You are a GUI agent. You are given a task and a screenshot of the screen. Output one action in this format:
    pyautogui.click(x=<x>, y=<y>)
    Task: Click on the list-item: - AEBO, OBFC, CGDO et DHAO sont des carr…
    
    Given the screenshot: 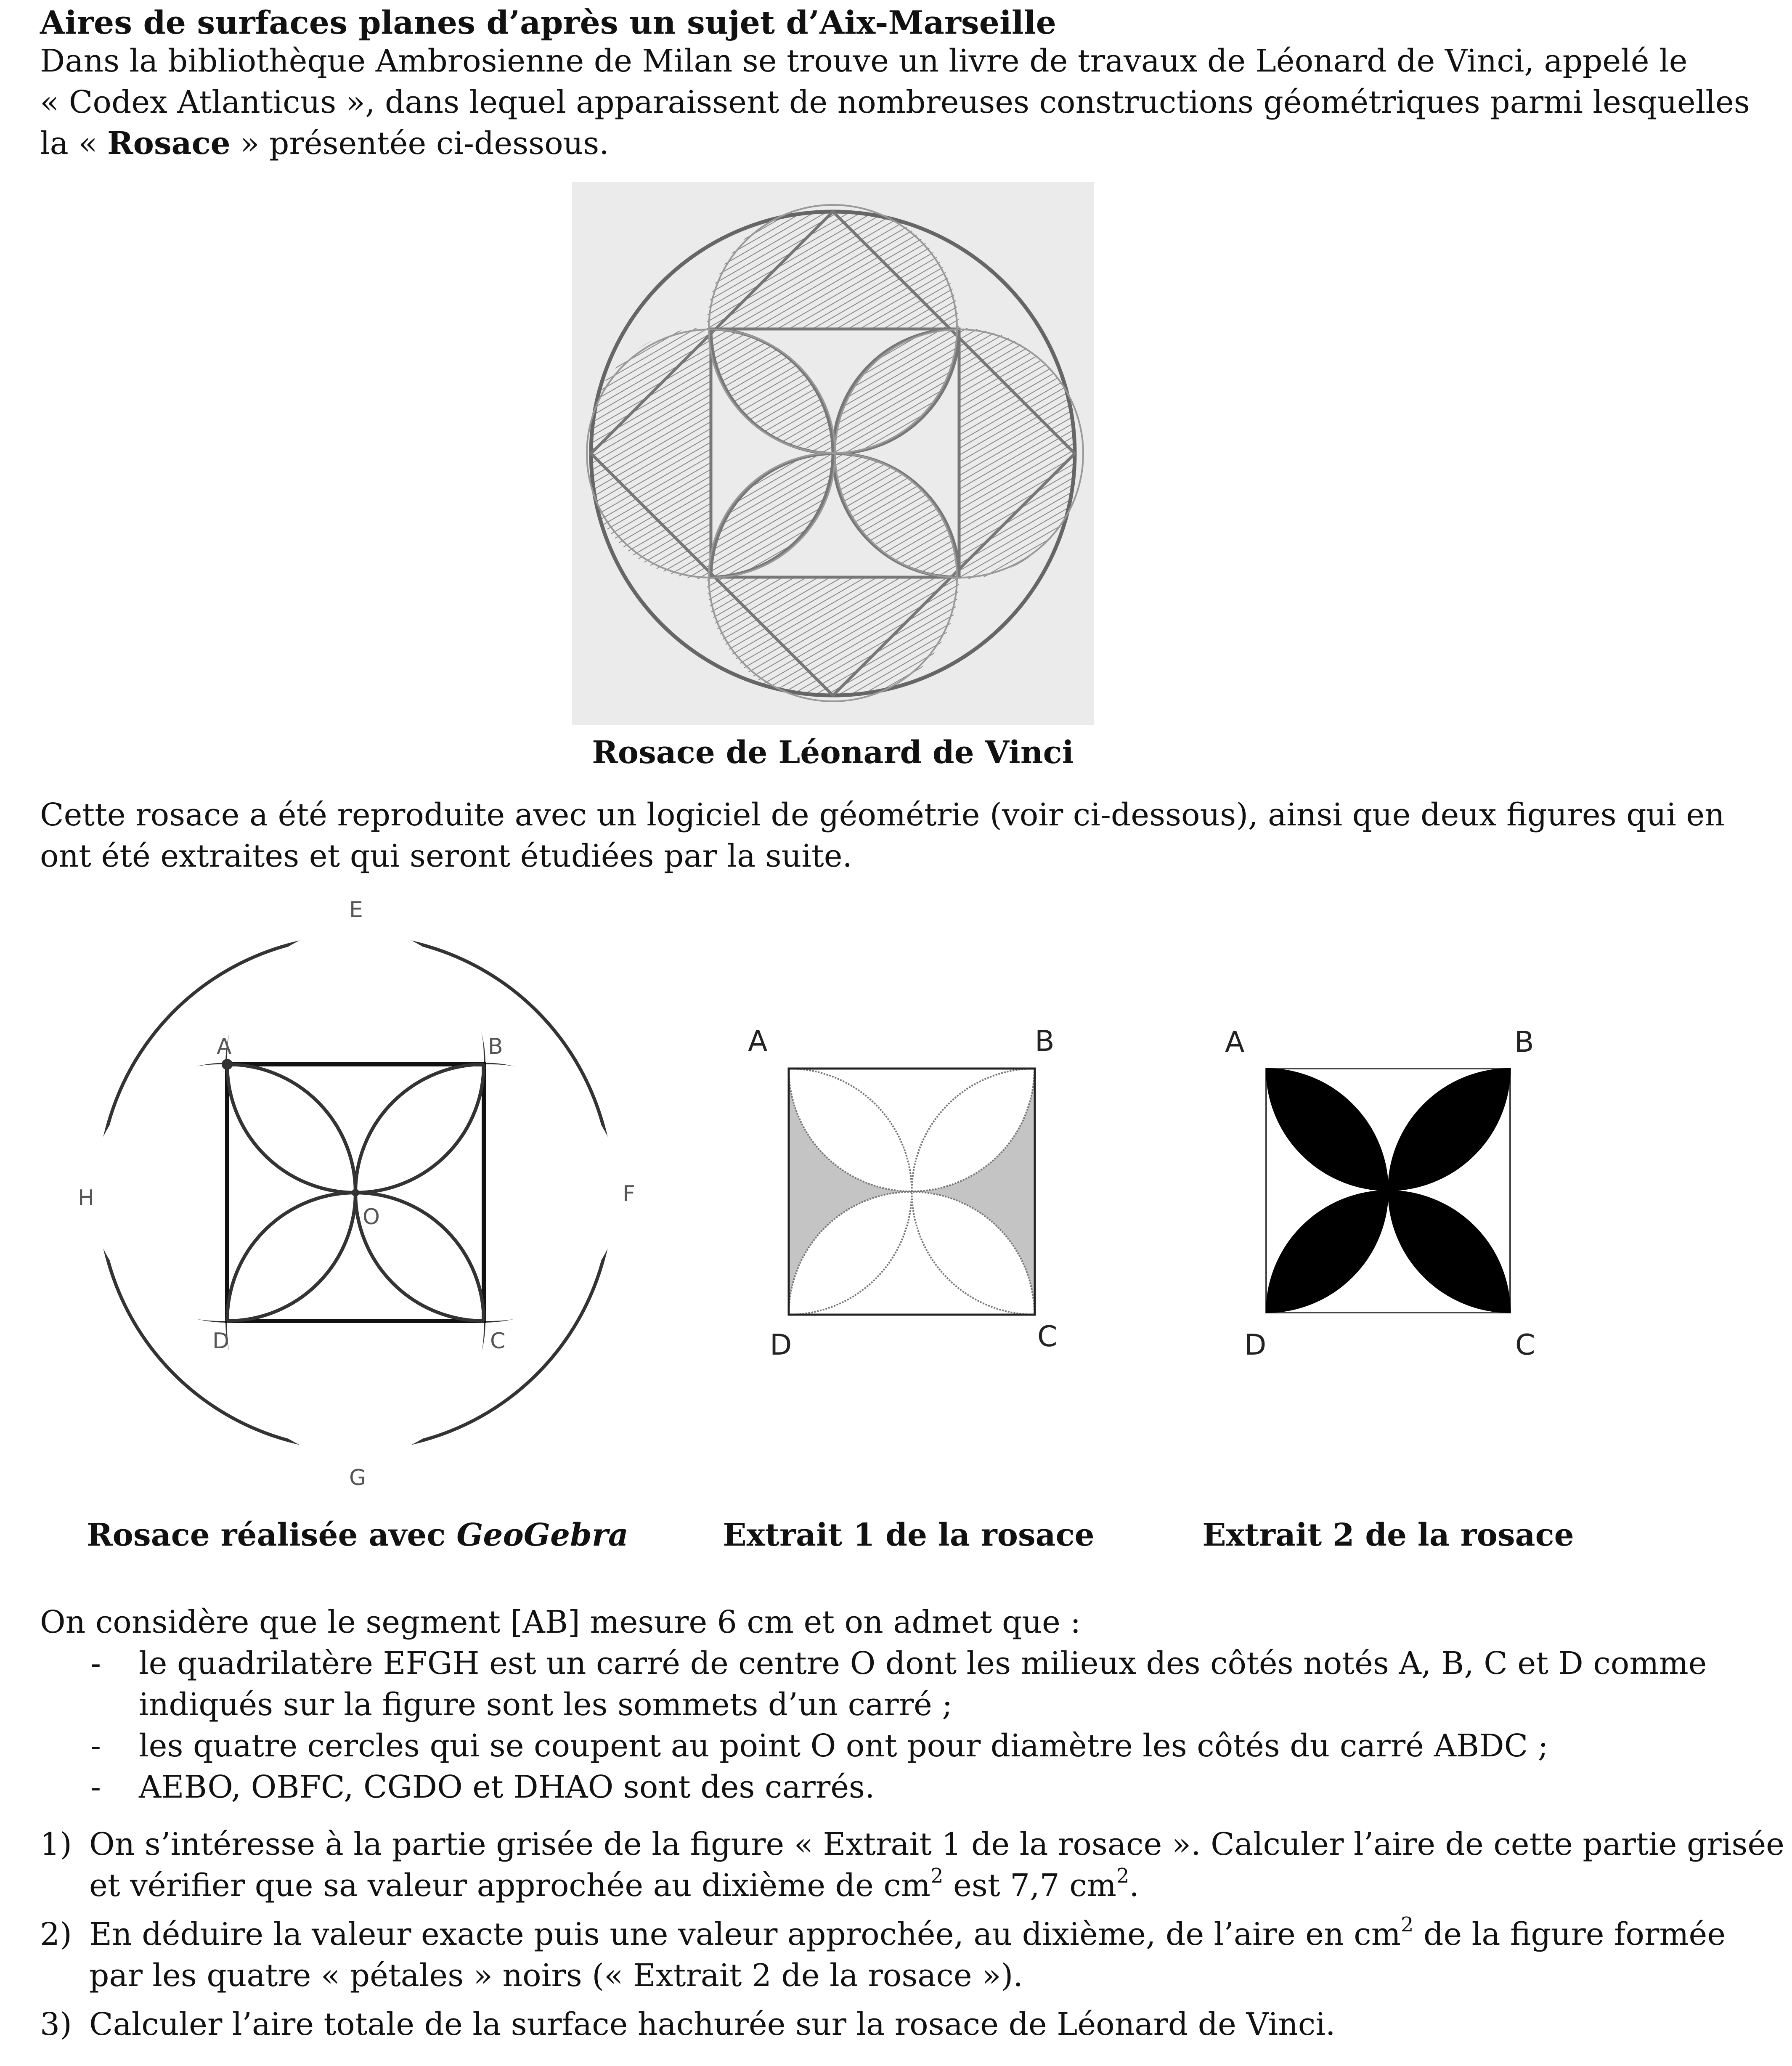 What is the action you would take?
    pyautogui.click(x=482, y=1787)
    